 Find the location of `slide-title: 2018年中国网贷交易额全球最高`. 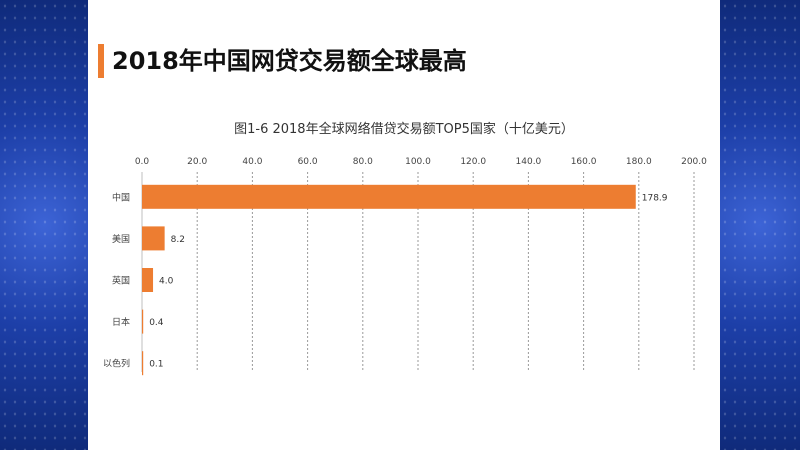

slide-title: 2018年中国网贷交易额全球最高 is located at coordinates (289, 61).